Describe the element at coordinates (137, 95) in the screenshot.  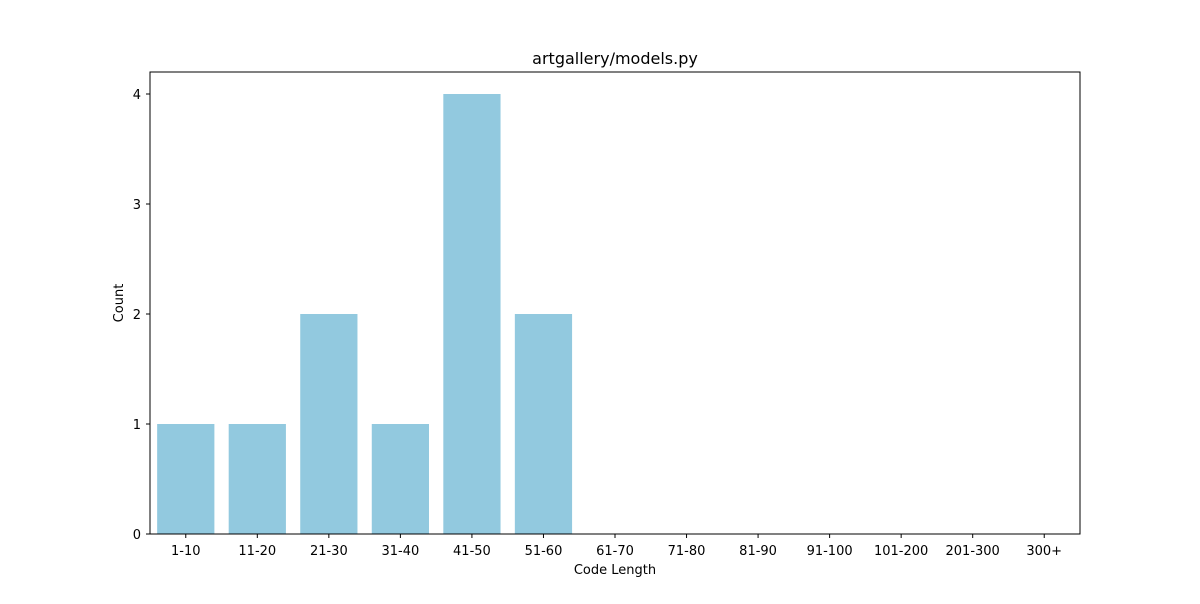
I see `y-tick-label: 4` at that location.